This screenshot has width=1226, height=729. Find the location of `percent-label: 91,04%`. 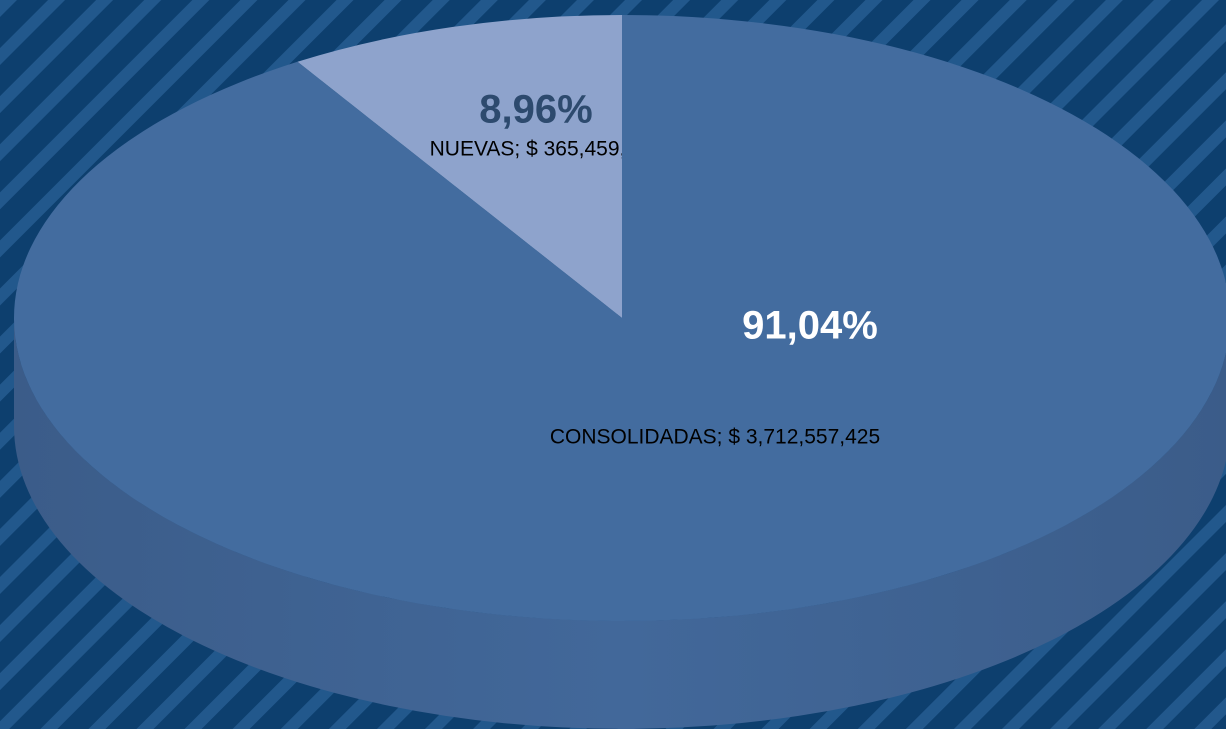

percent-label: 91,04% is located at coordinates (810, 326).